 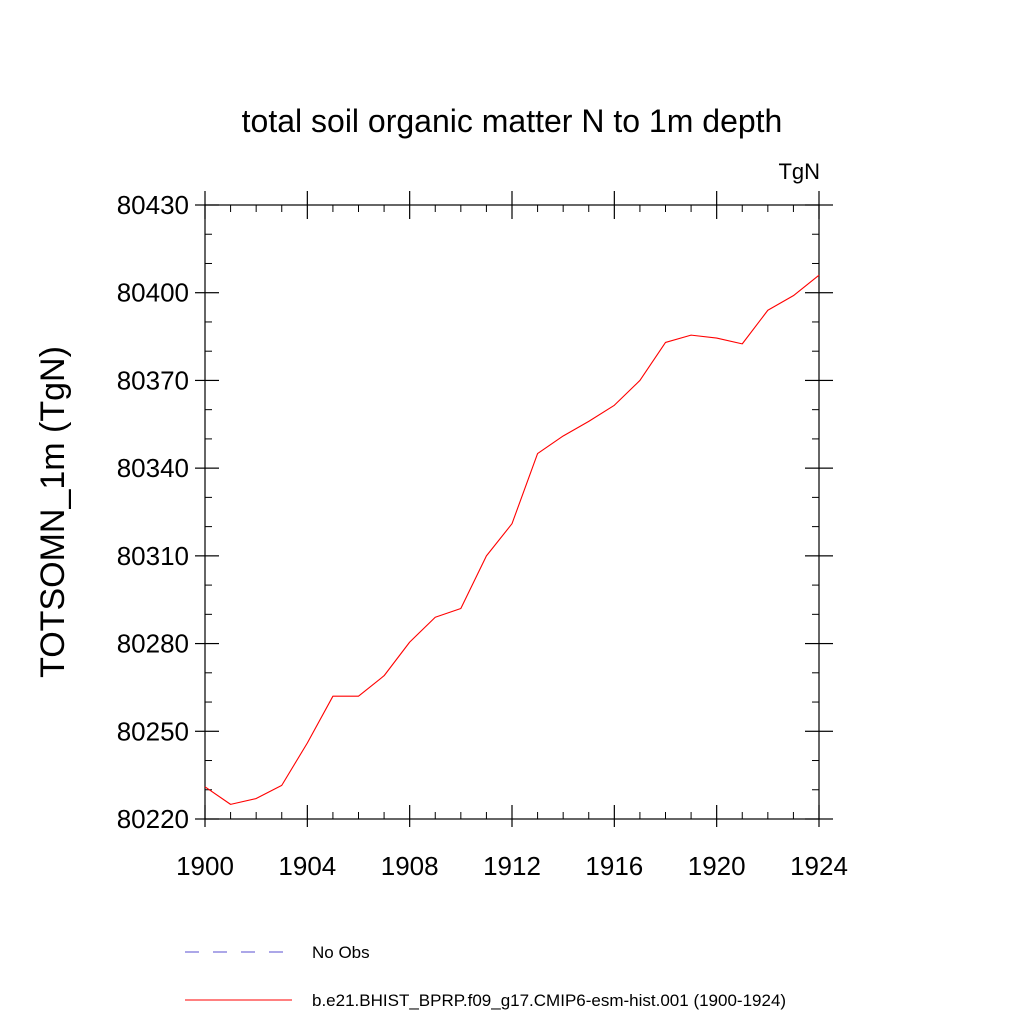 What do you see at coordinates (153, 468) in the screenshot?
I see `y-tick-label: 80340` at bounding box center [153, 468].